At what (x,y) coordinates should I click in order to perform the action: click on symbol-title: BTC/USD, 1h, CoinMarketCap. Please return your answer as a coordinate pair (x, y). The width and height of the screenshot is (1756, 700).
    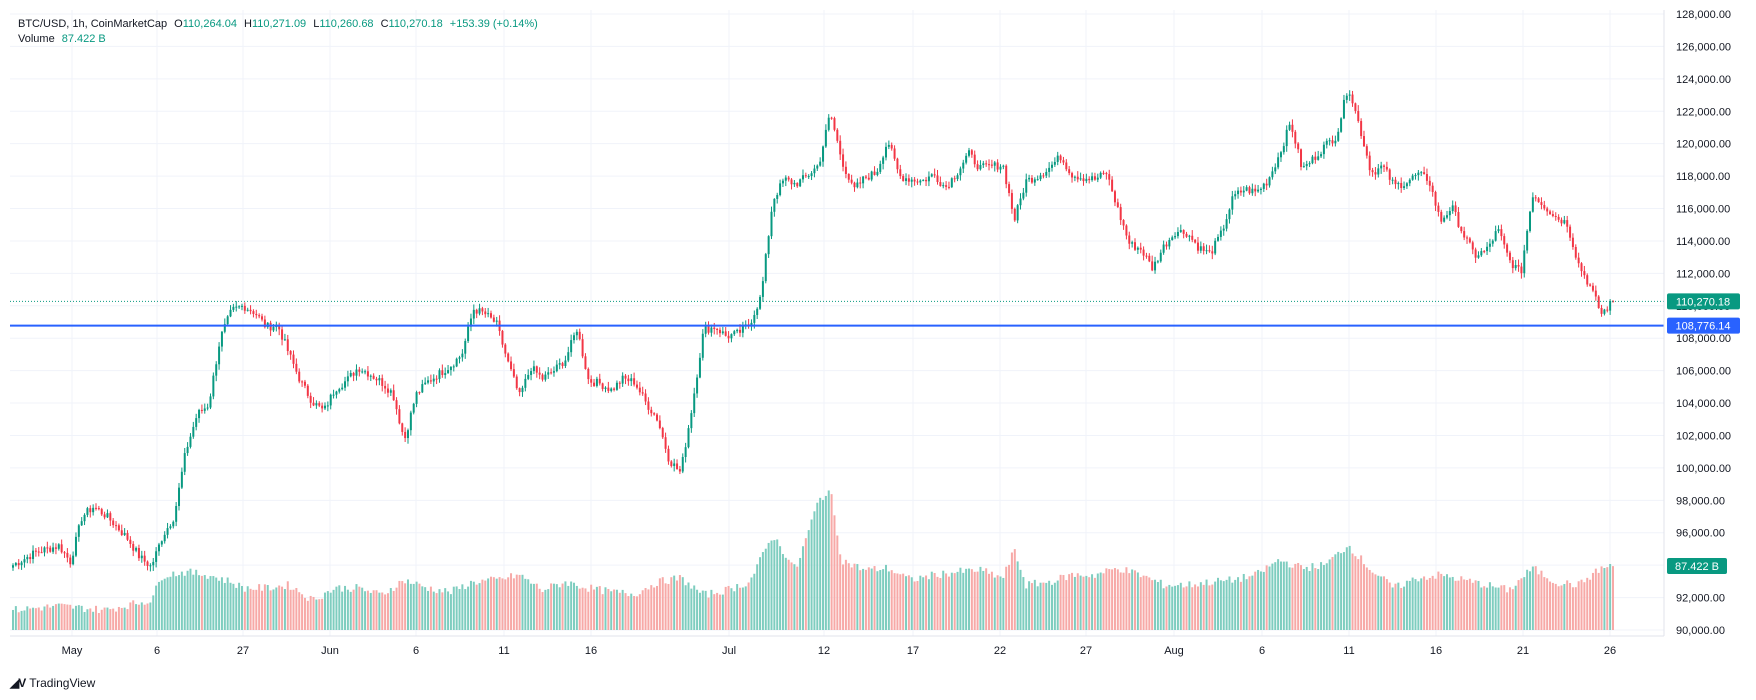
    Looking at the image, I should click on (93, 24).